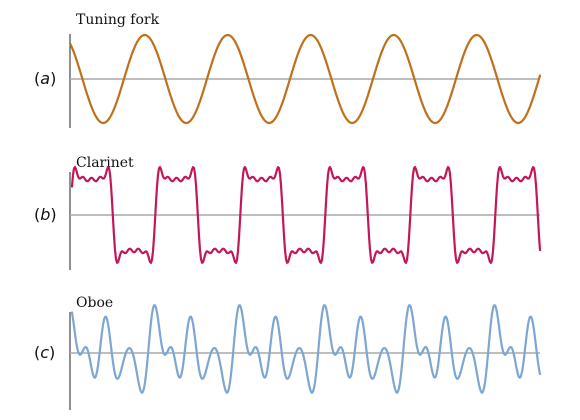 This screenshot has width=580, height=420. What do you see at coordinates (45, 214) in the screenshot?
I see `panel-label-b: (b)` at bounding box center [45, 214].